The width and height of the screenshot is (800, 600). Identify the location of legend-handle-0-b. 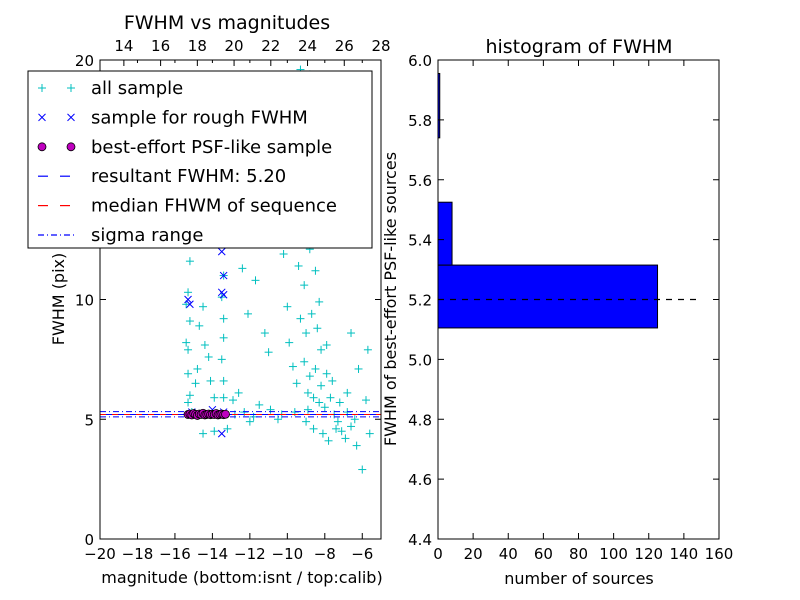
(71, 88).